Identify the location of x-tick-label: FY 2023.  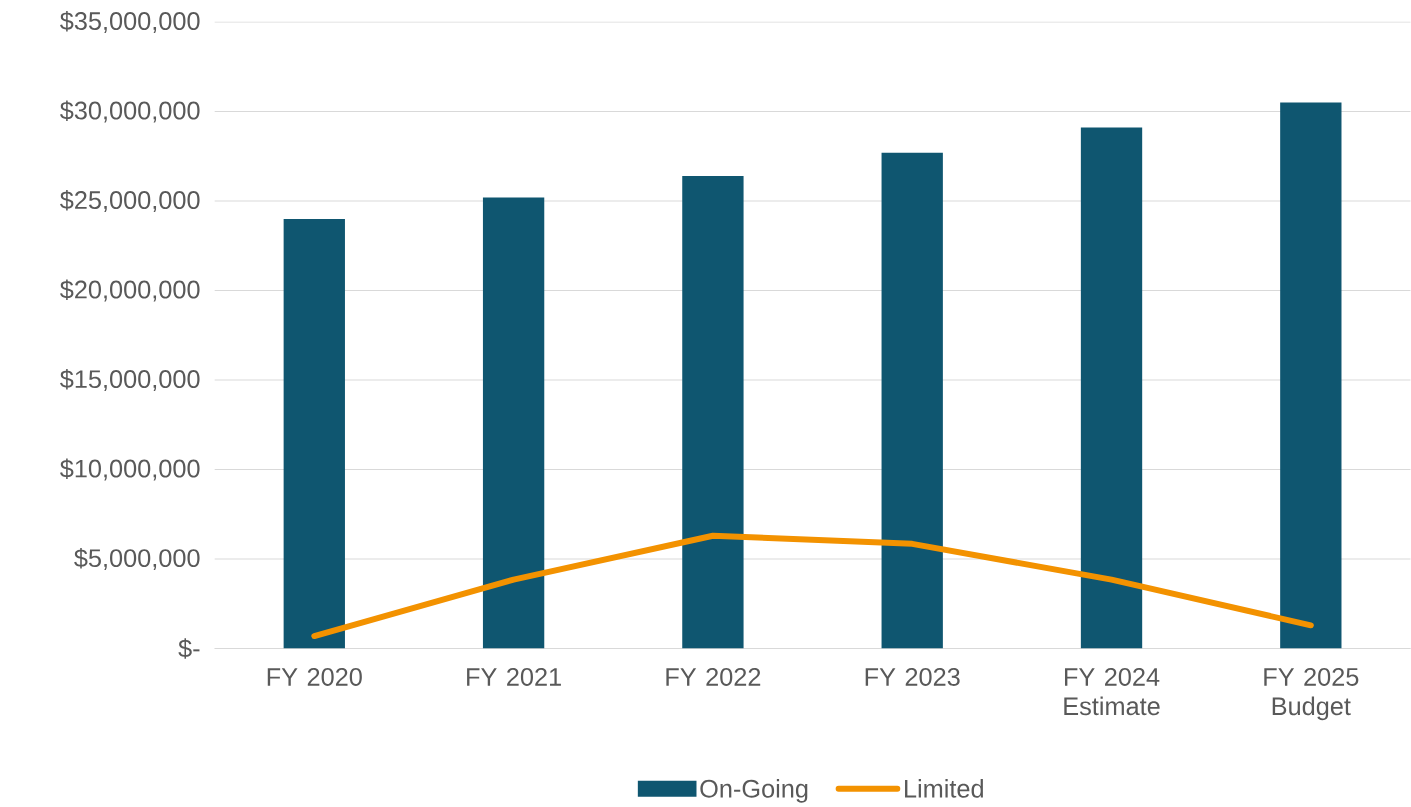
(912, 676).